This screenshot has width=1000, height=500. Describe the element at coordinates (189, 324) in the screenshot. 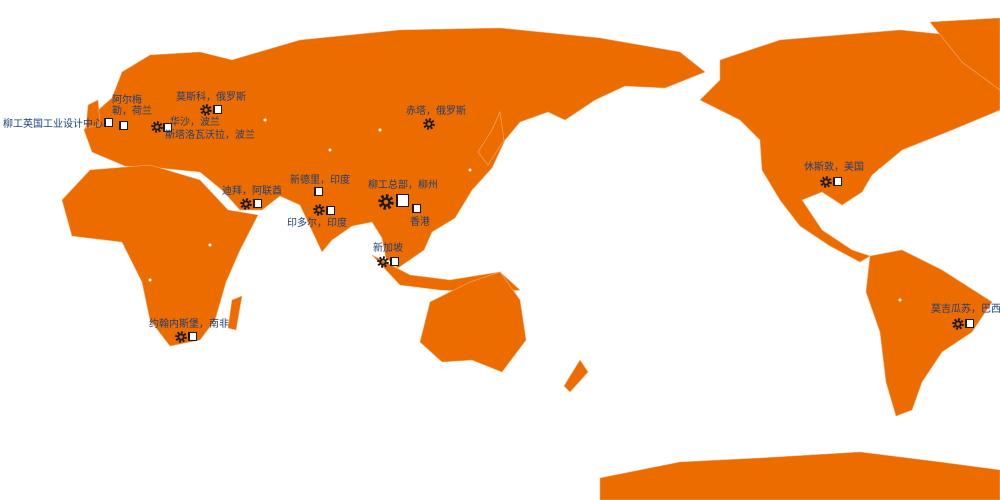

I see `site-label: 约翰内斯堡，南非` at that location.